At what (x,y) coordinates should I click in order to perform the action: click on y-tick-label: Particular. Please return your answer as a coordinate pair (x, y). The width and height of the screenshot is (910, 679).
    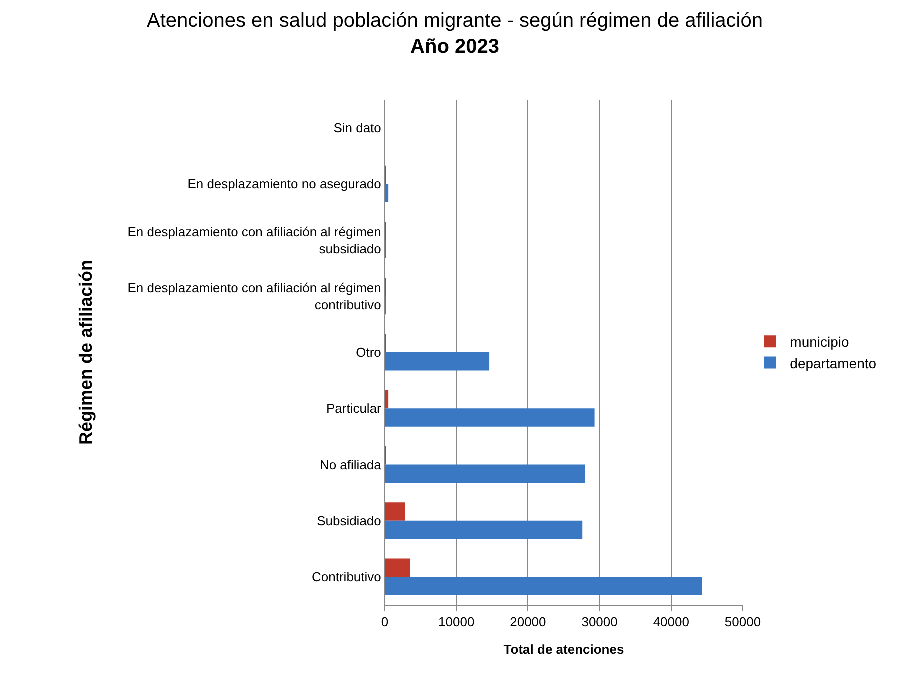
    Looking at the image, I should click on (354, 408).